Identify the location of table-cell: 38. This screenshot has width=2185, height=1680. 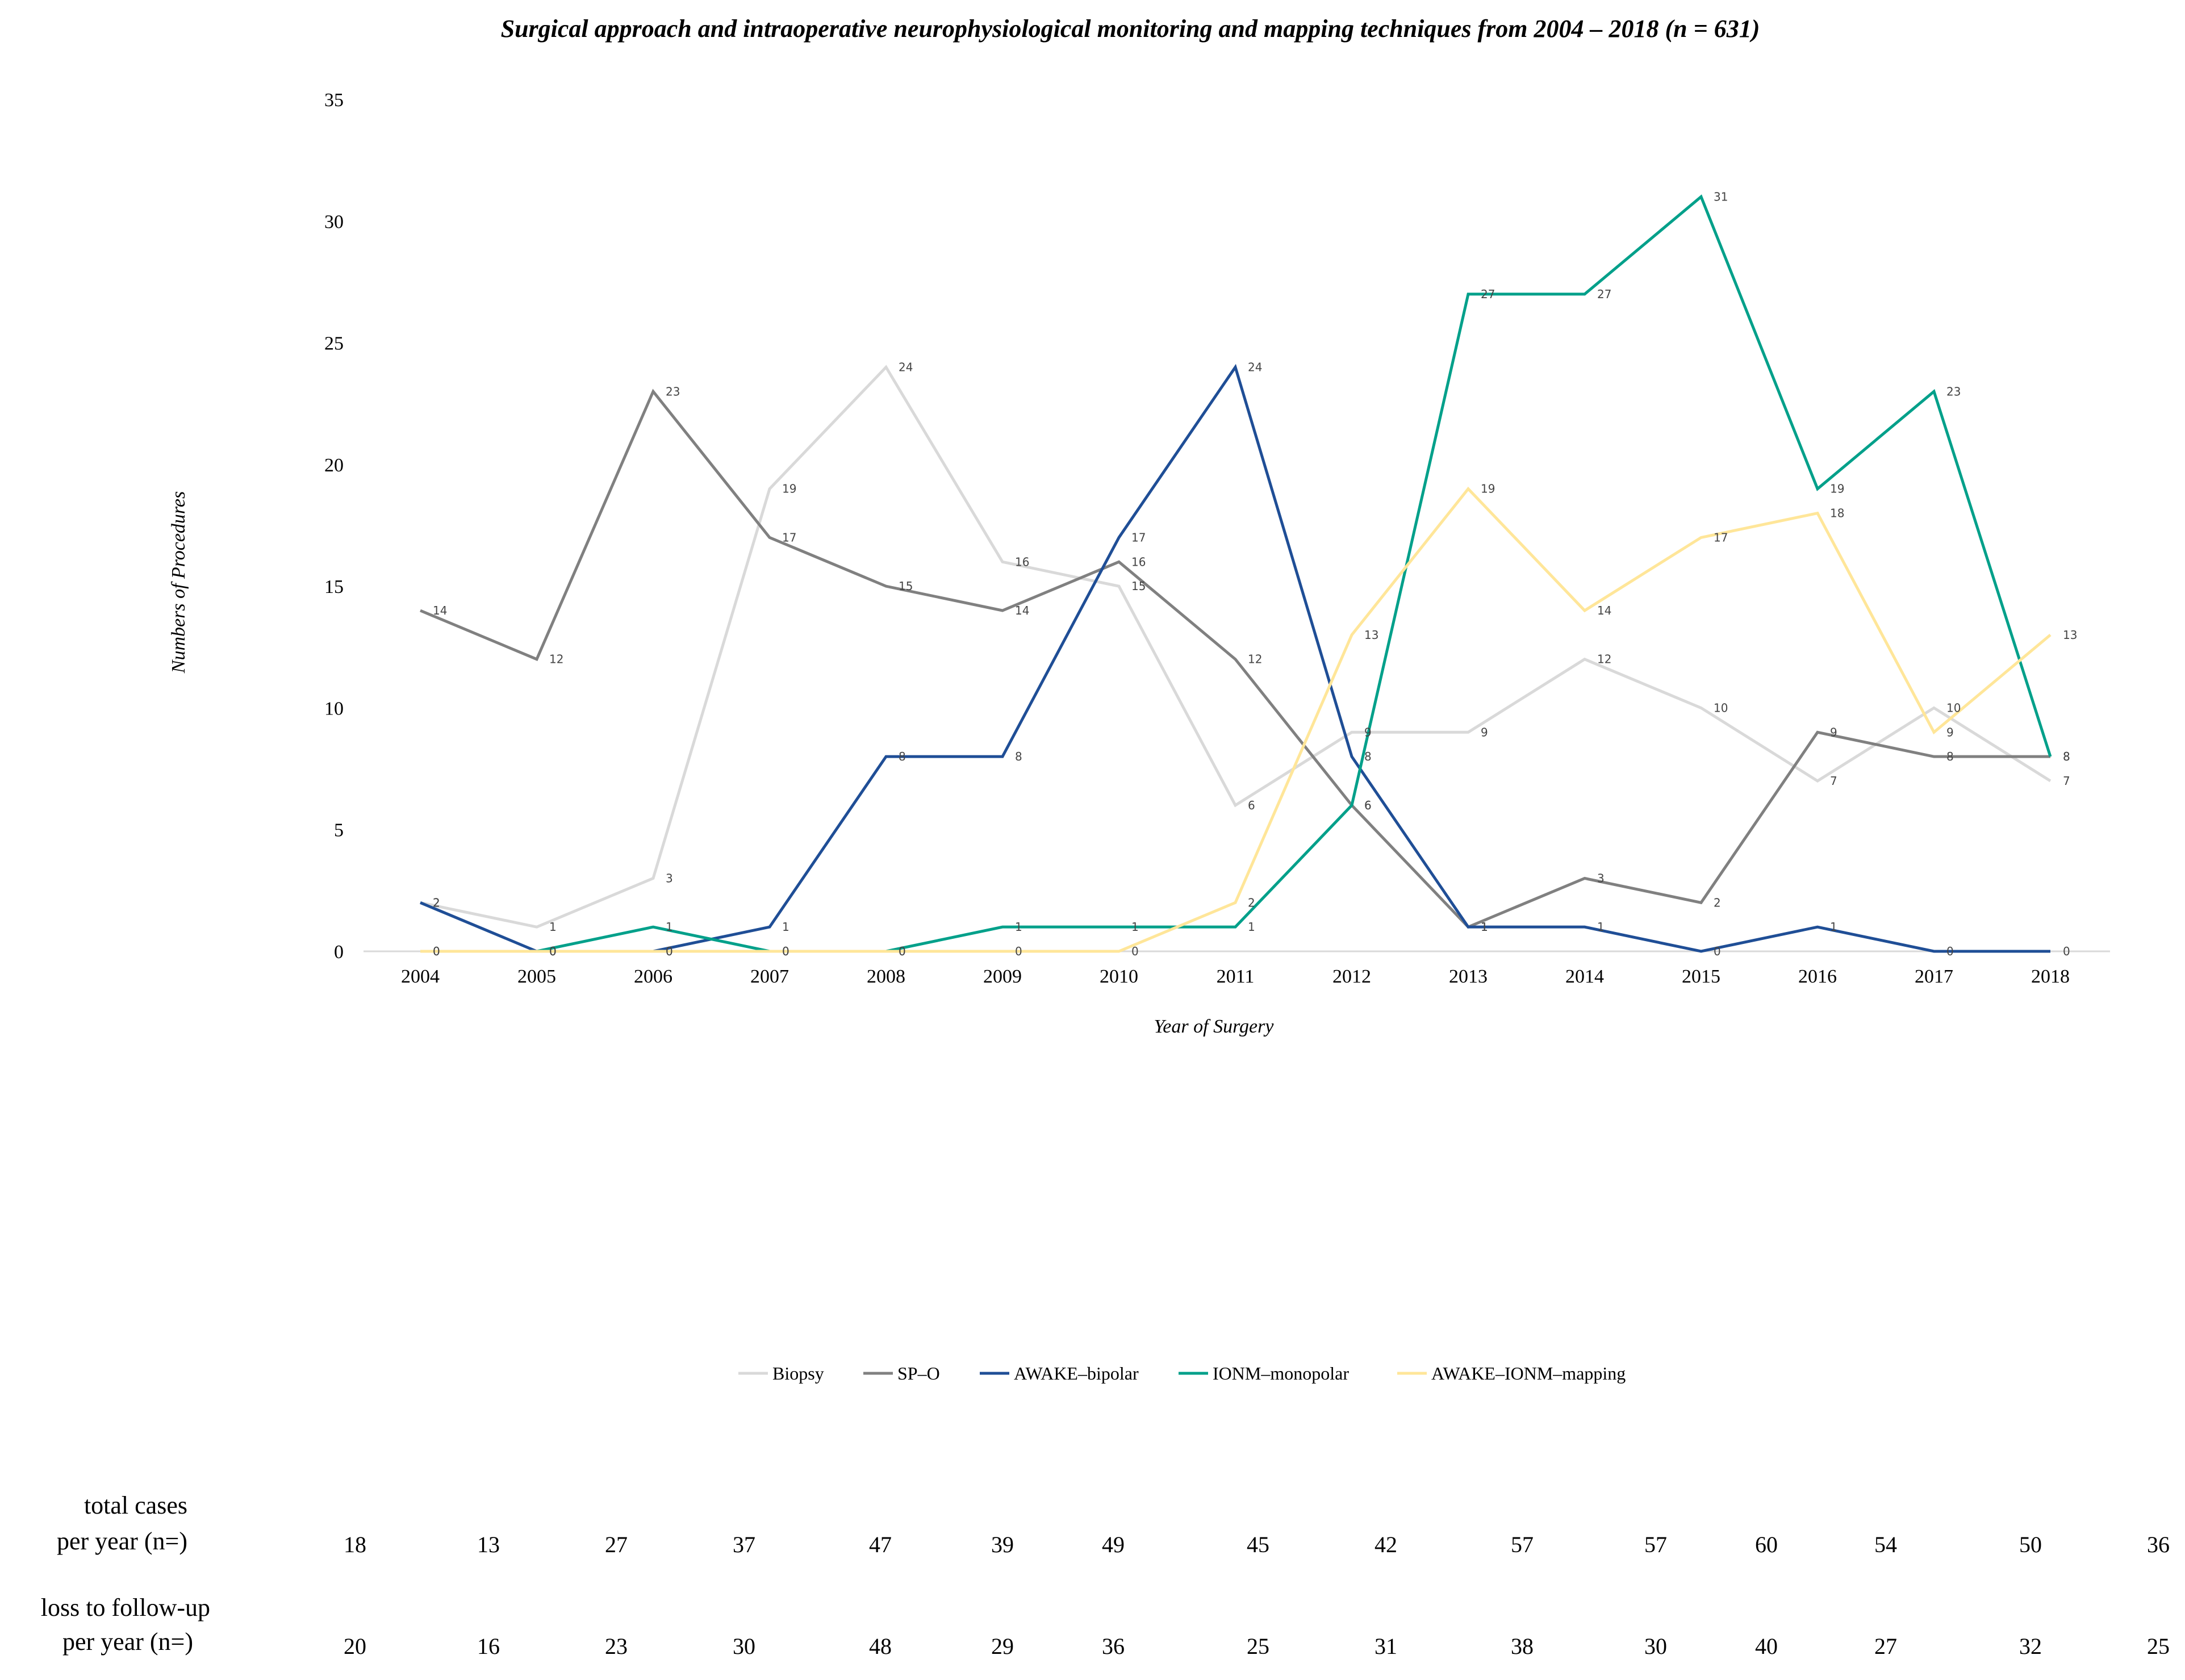
(1522, 1646).